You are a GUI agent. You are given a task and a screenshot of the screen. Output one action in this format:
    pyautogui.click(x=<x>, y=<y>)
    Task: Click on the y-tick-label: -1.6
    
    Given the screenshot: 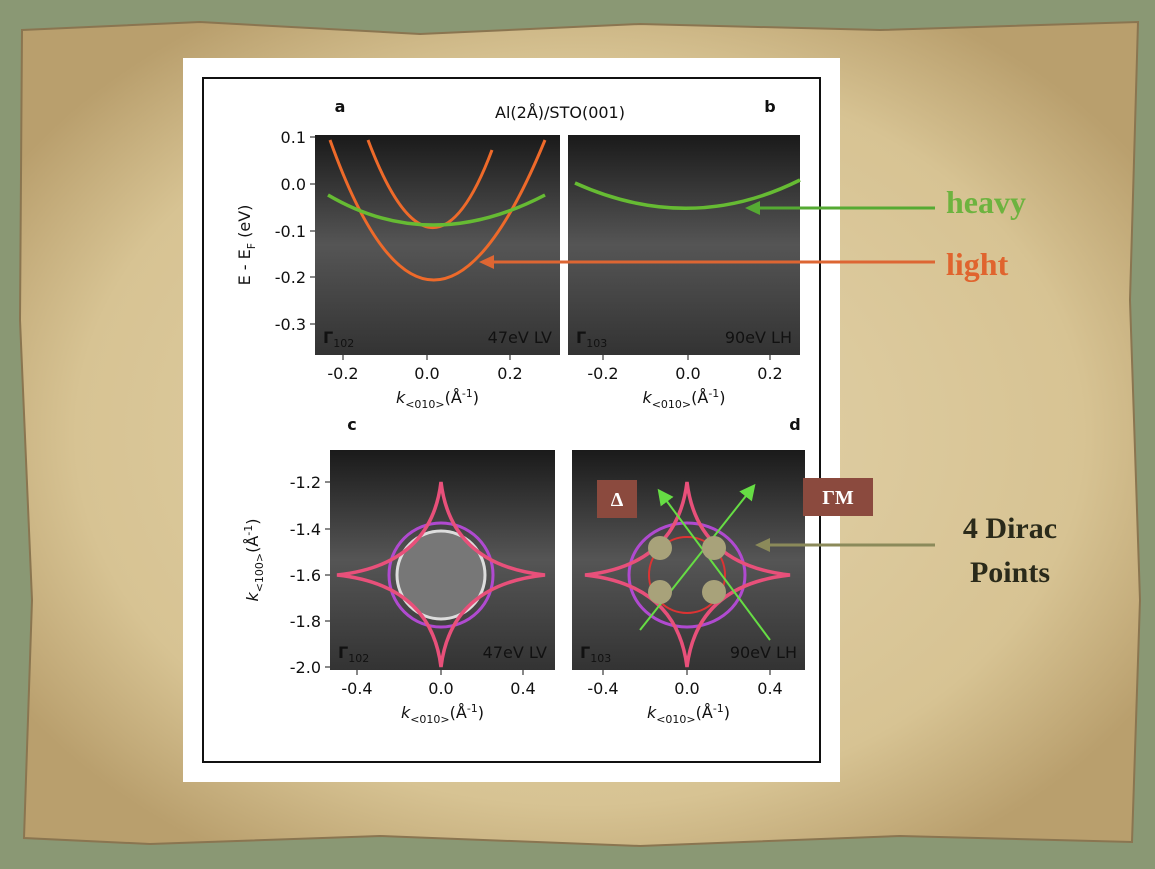 What is the action you would take?
    pyautogui.click(x=305, y=575)
    